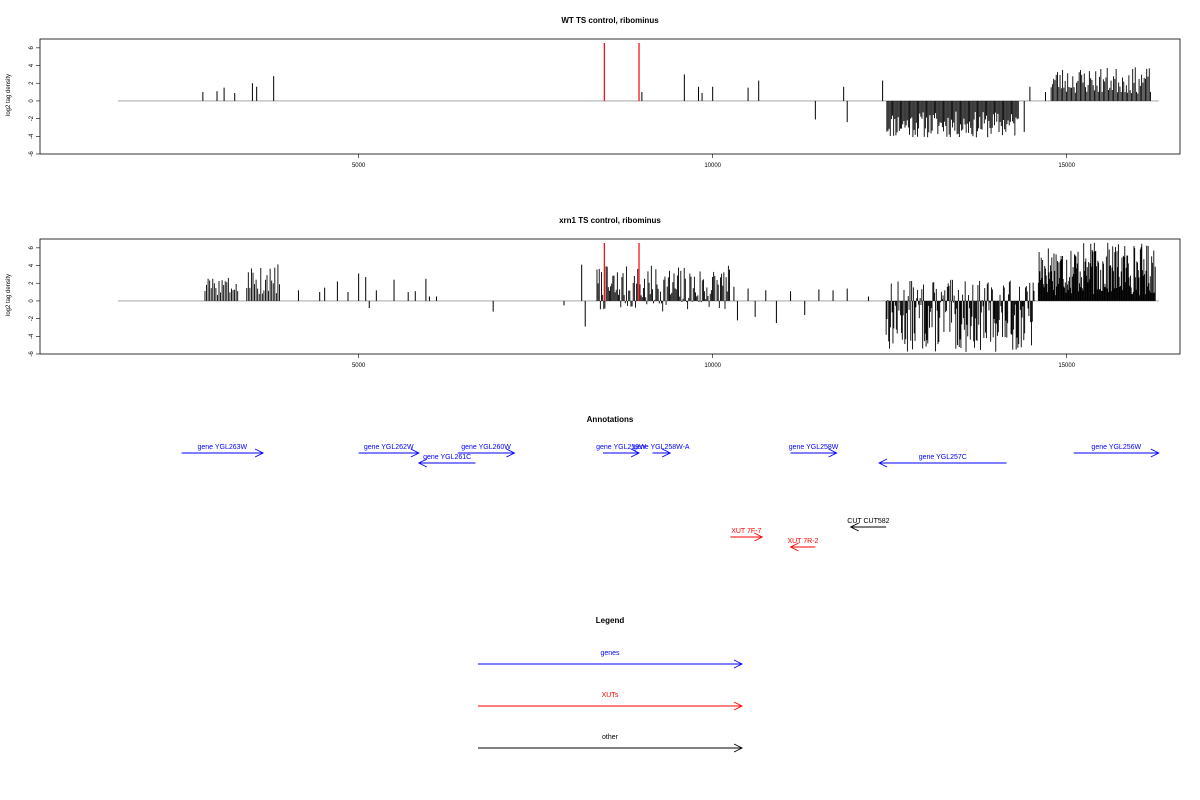  What do you see at coordinates (611, 701) in the screenshot?
I see `legend-entry: XUTs` at bounding box center [611, 701].